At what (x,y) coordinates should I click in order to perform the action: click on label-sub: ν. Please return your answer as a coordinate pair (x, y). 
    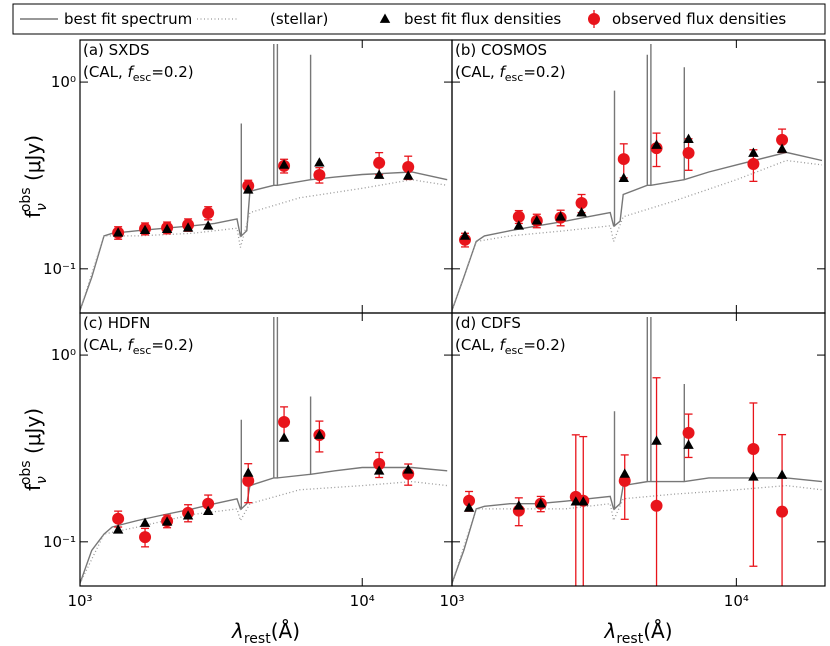
    Looking at the image, I should click on (42, 480).